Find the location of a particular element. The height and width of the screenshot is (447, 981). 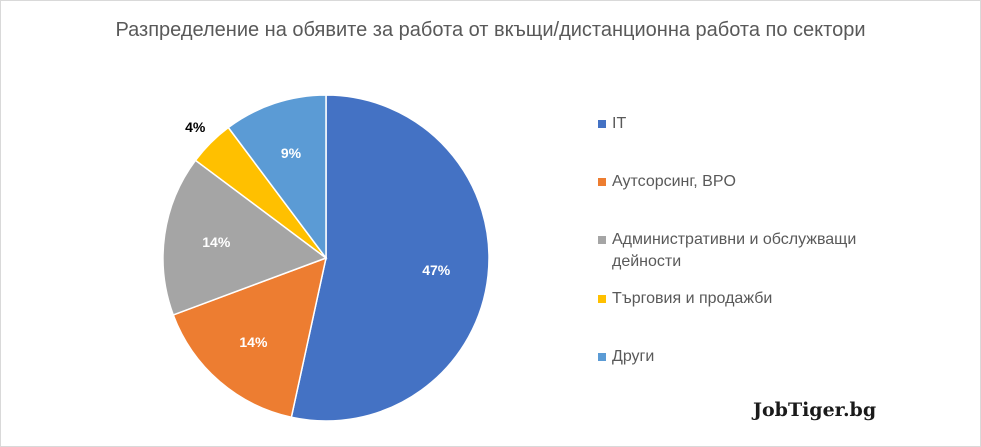

legend-label: Аутсорсинг, BPO is located at coordinates (674, 181).